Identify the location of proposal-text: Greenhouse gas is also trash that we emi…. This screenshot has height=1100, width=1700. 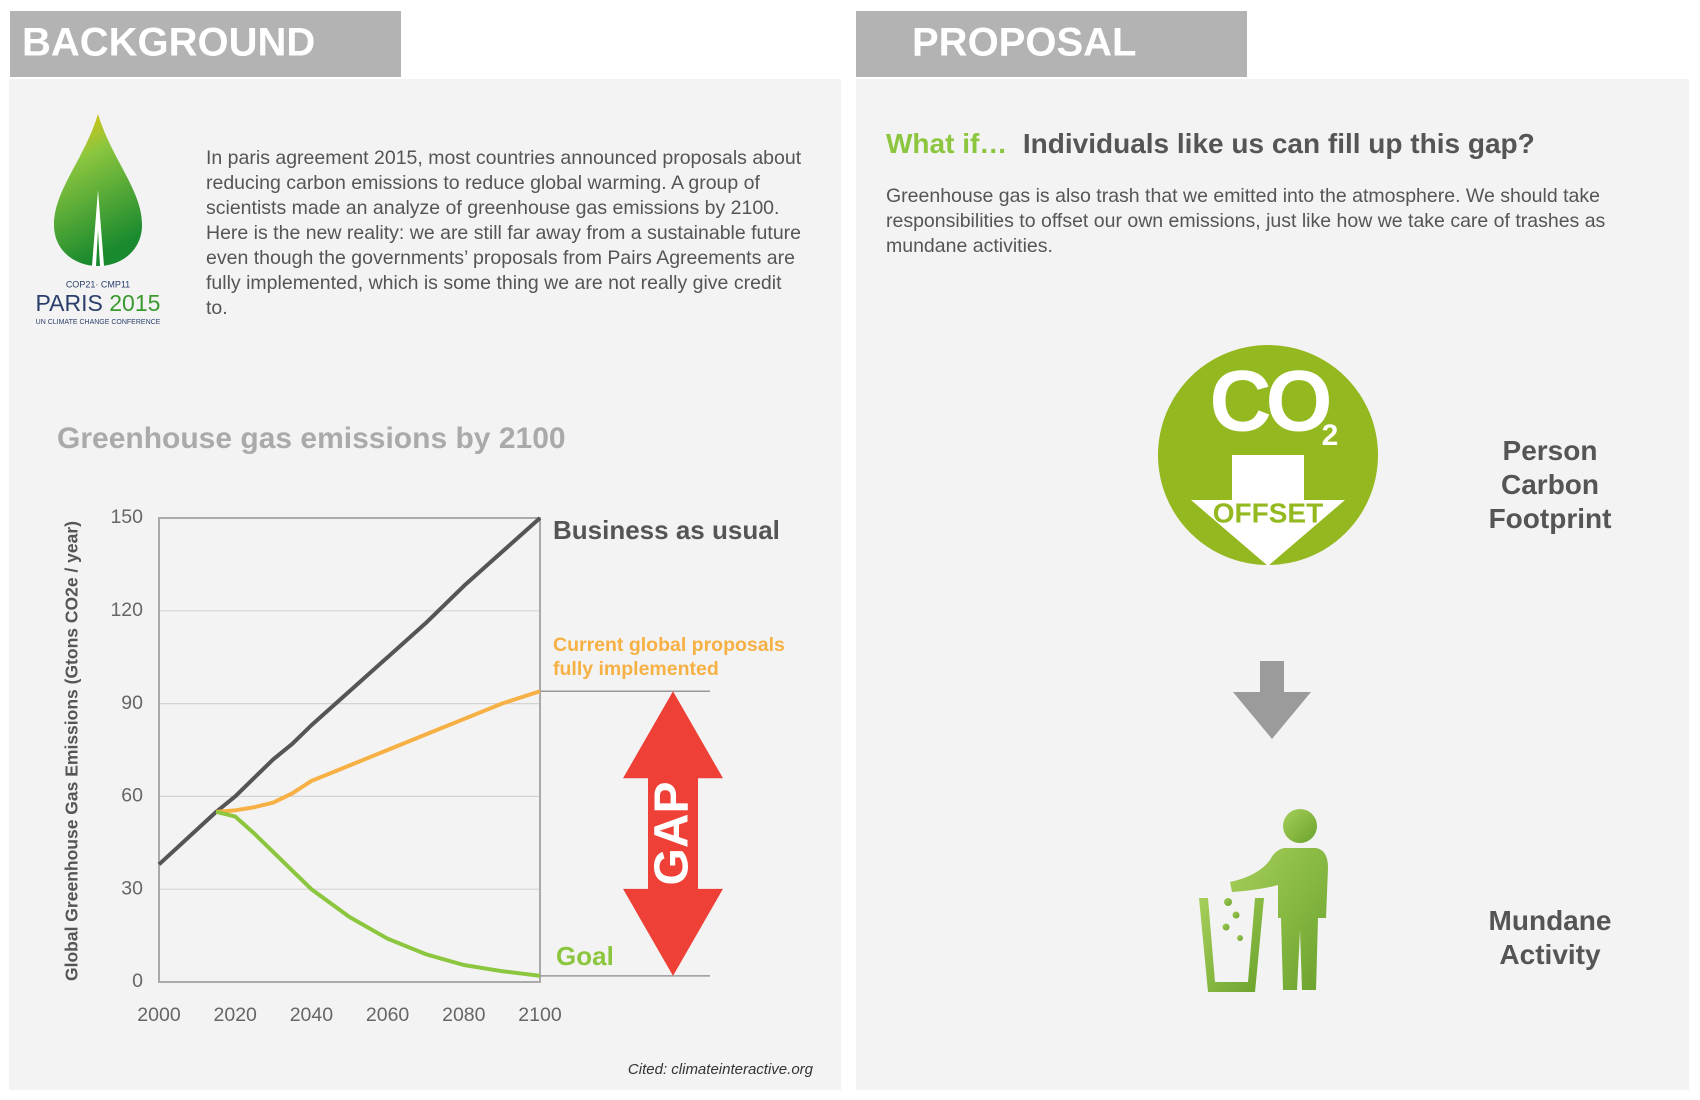
(1246, 221).